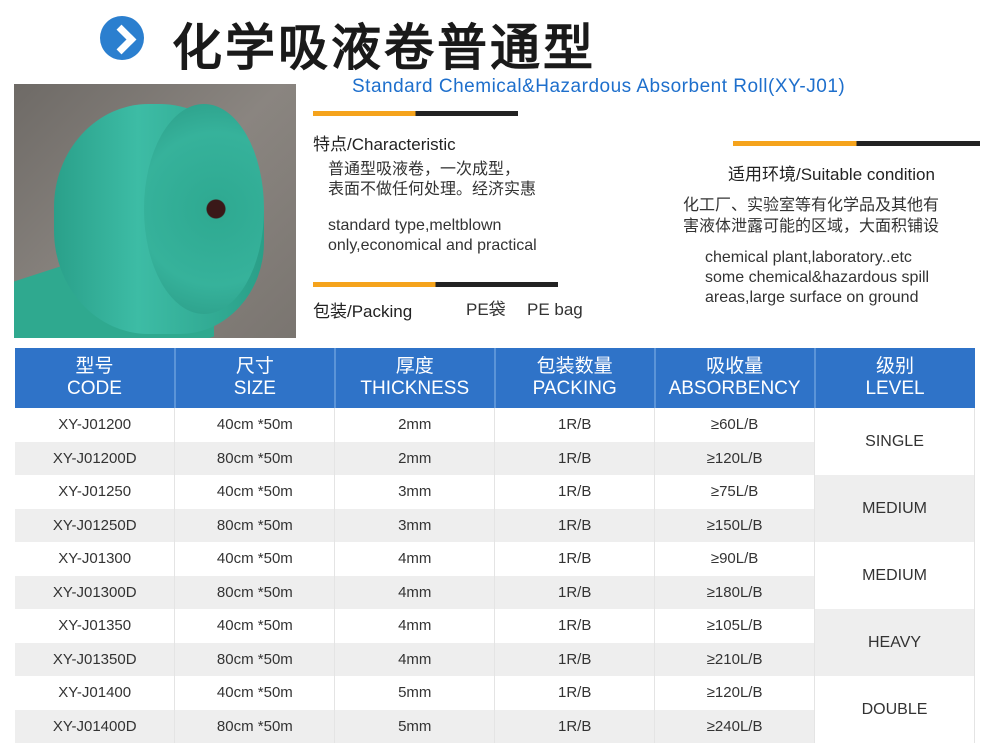  I want to click on table-row: XY-J01350D 80cm *50m 4mm 1R/B ≥210L/B, so click(495, 659).